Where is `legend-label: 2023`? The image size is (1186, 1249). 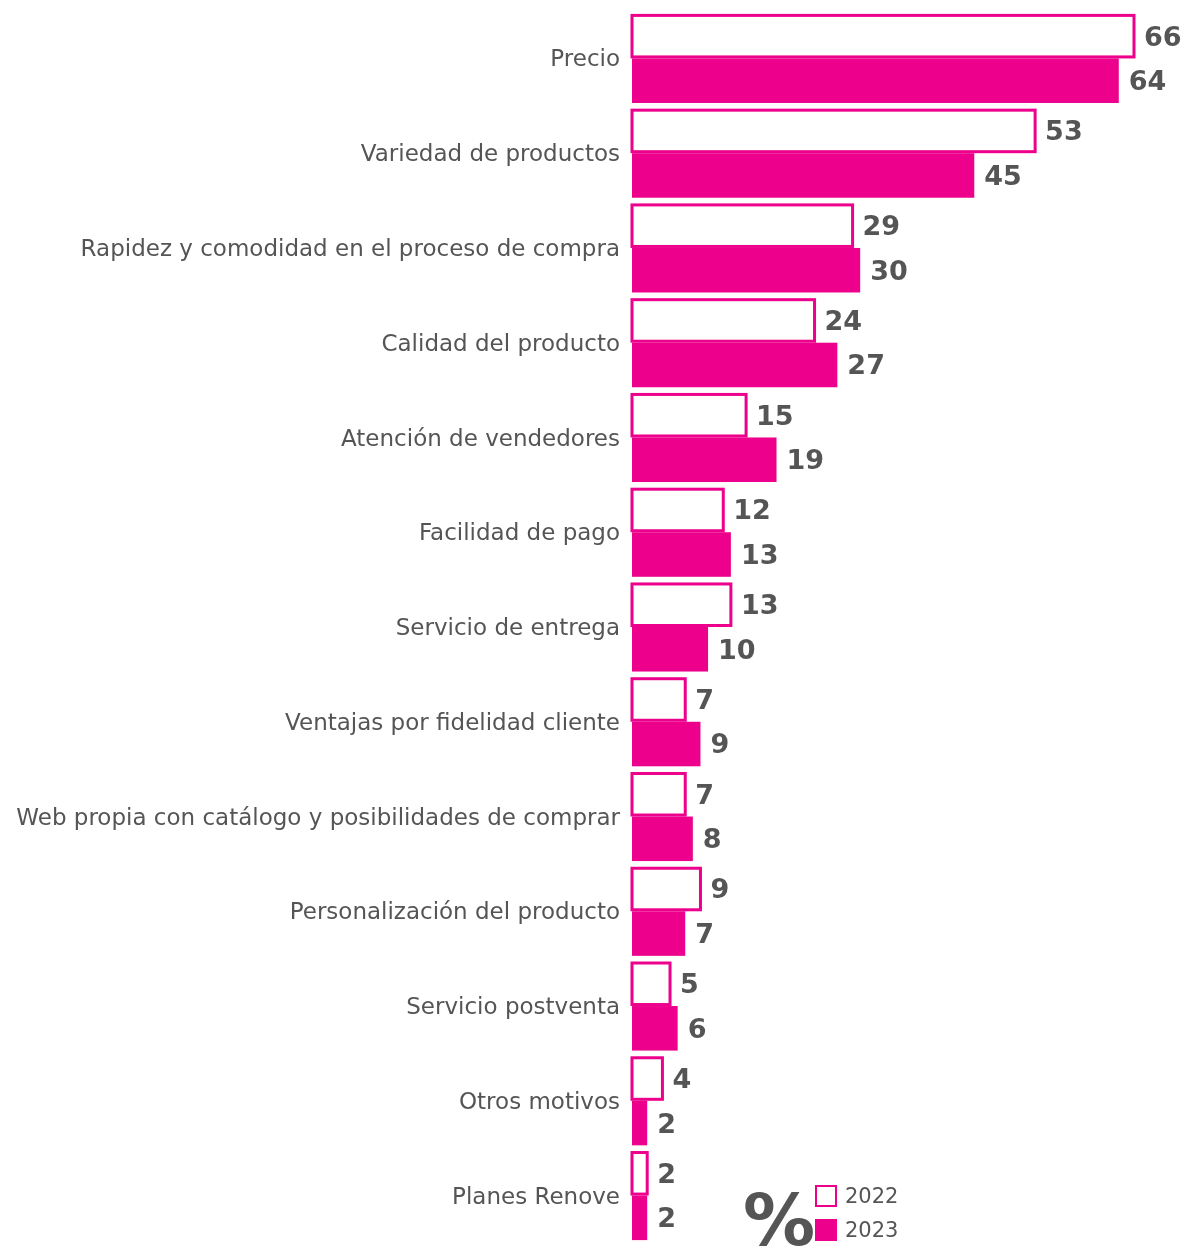
legend-label: 2023 is located at coordinates (872, 1230).